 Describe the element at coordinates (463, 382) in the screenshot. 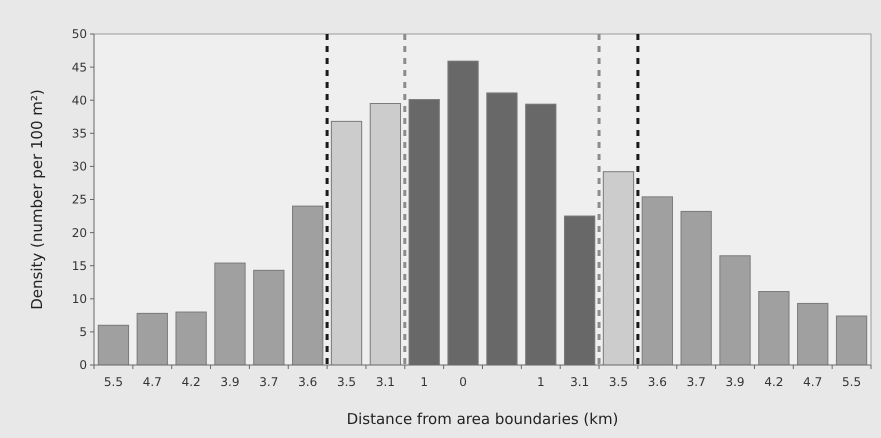

I see `x-tick-label: 0` at that location.